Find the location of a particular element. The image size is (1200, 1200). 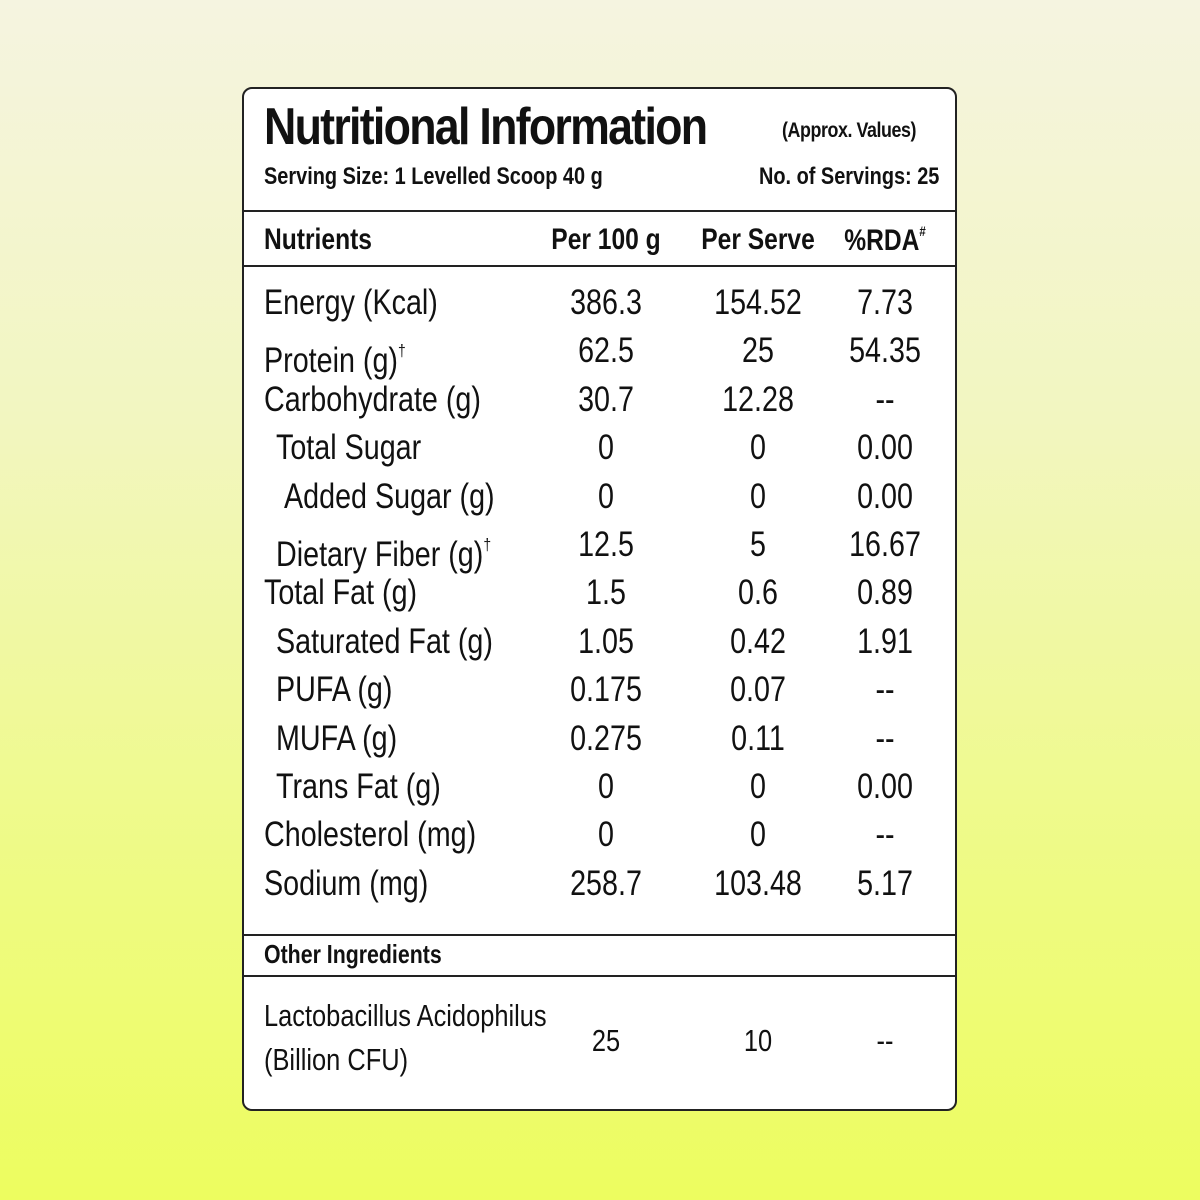

other-ingredients-title: Other Ingredients is located at coordinates (353, 954).